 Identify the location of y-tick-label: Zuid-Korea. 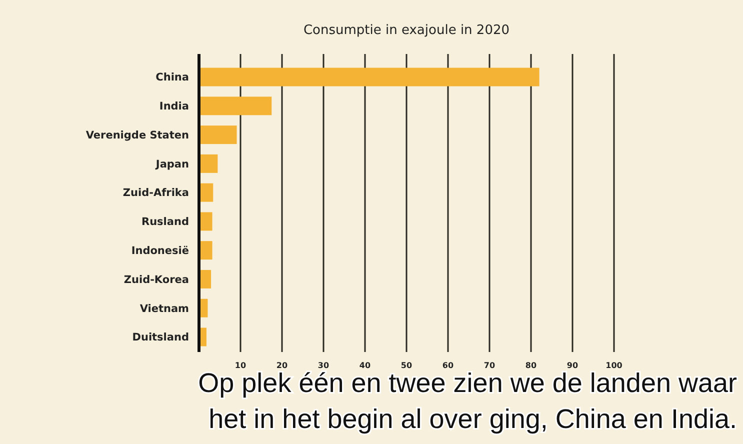
(156, 280).